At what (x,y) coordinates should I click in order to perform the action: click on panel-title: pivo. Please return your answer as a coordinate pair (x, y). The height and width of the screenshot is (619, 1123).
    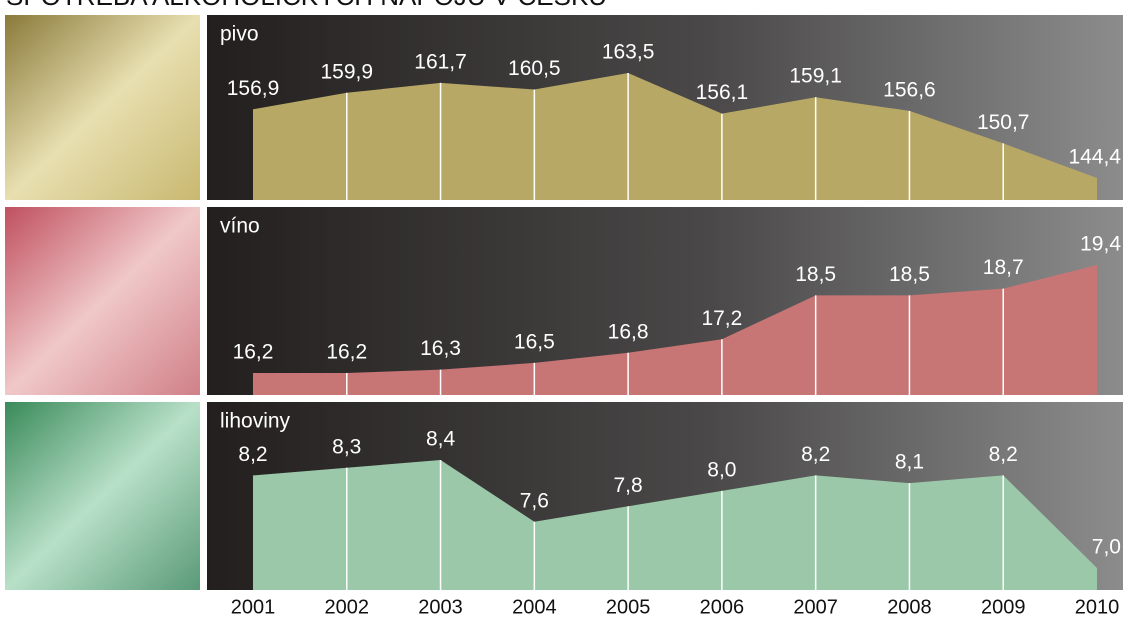
    Looking at the image, I should click on (239, 34).